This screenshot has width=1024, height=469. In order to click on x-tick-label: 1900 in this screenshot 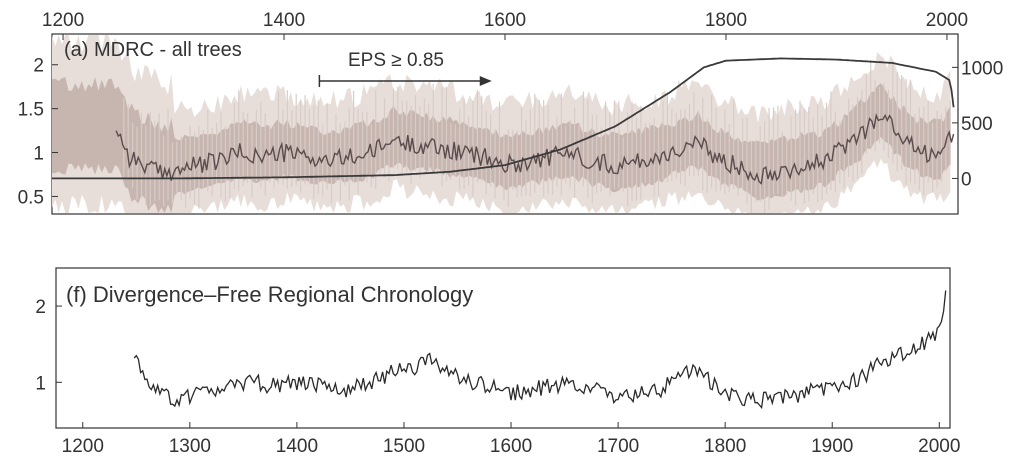, I will do `click(832, 446)`.